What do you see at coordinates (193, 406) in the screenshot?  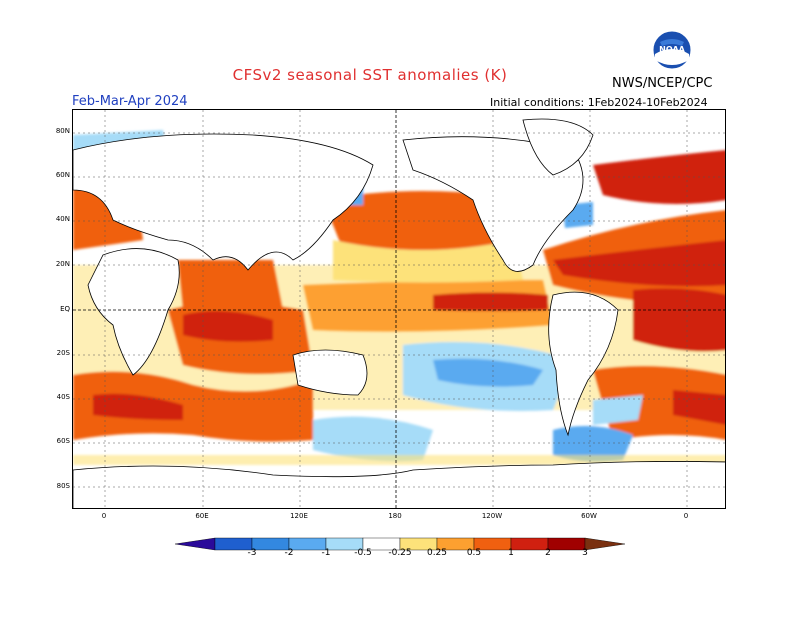 I see `southern-ocean-warm` at bounding box center [193, 406].